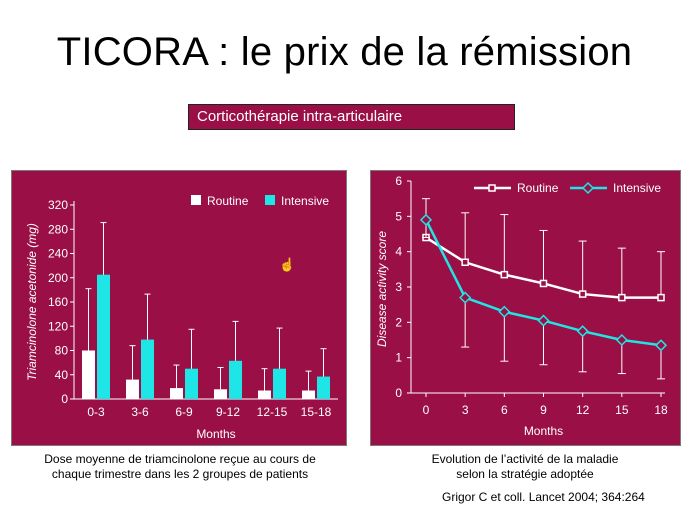 This screenshot has height=517, width=689. What do you see at coordinates (583, 410) in the screenshot?
I see `x-tick-label: 12` at bounding box center [583, 410].